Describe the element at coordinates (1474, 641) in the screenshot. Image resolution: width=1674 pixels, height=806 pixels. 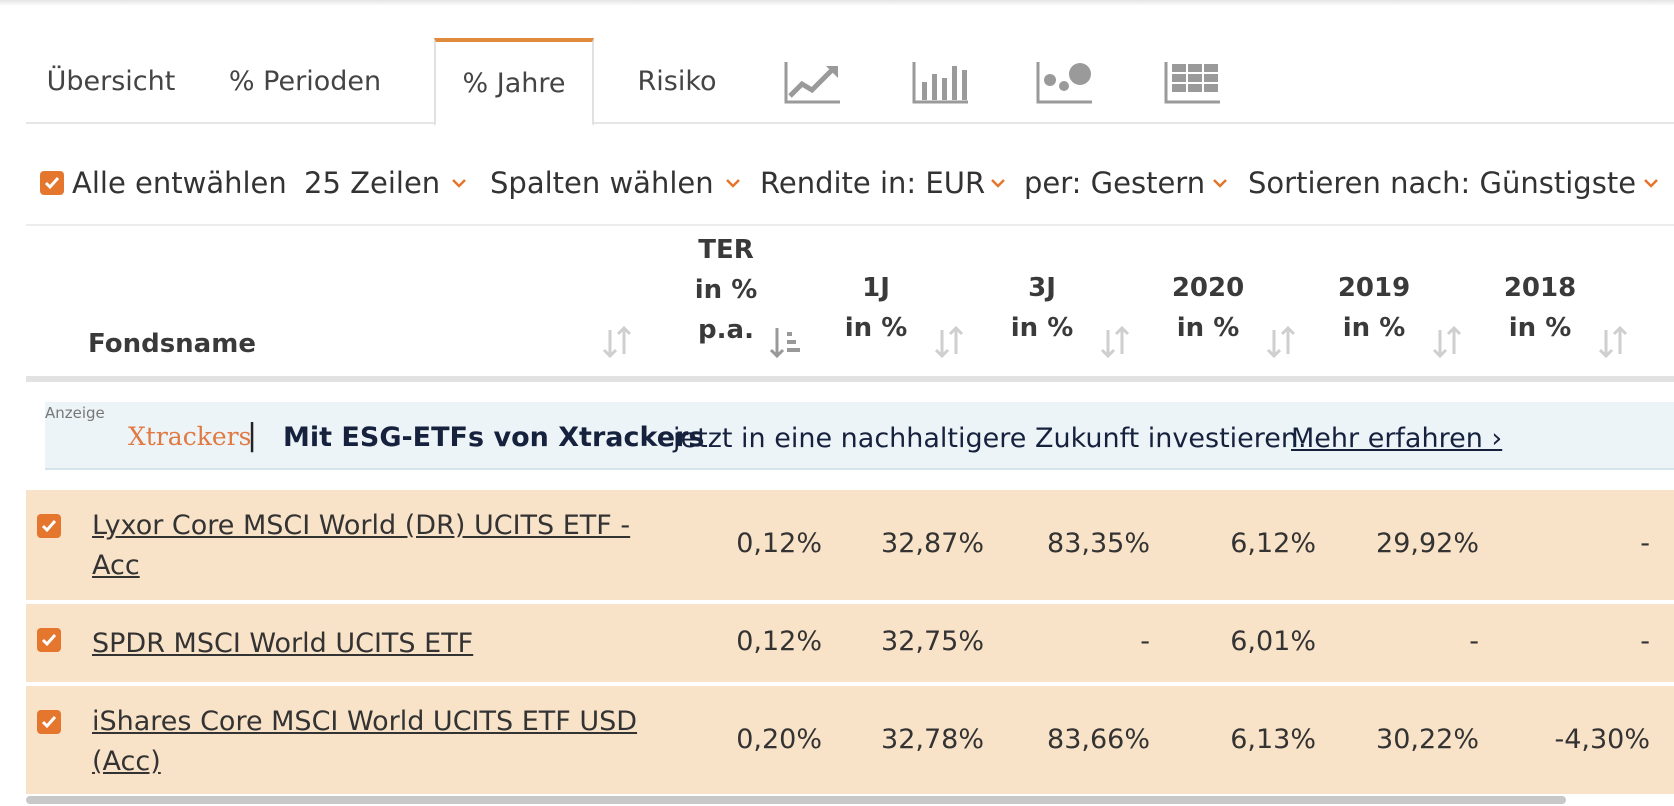
I see `cell-2019: -` at that location.